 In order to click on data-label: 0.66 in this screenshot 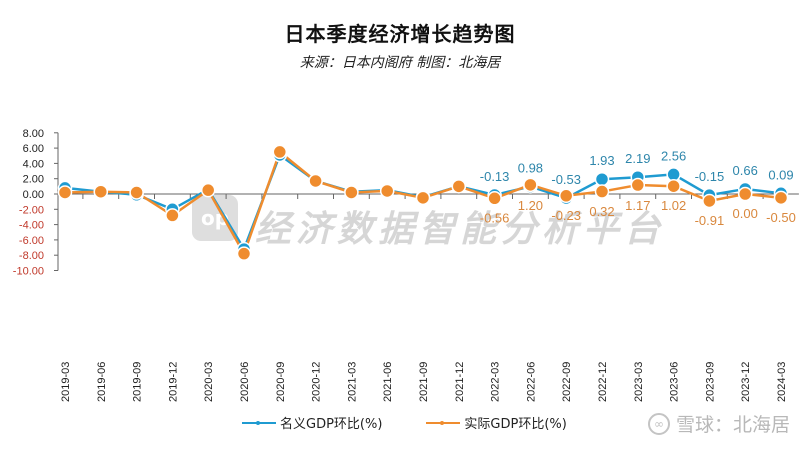, I will do `click(745, 170)`.